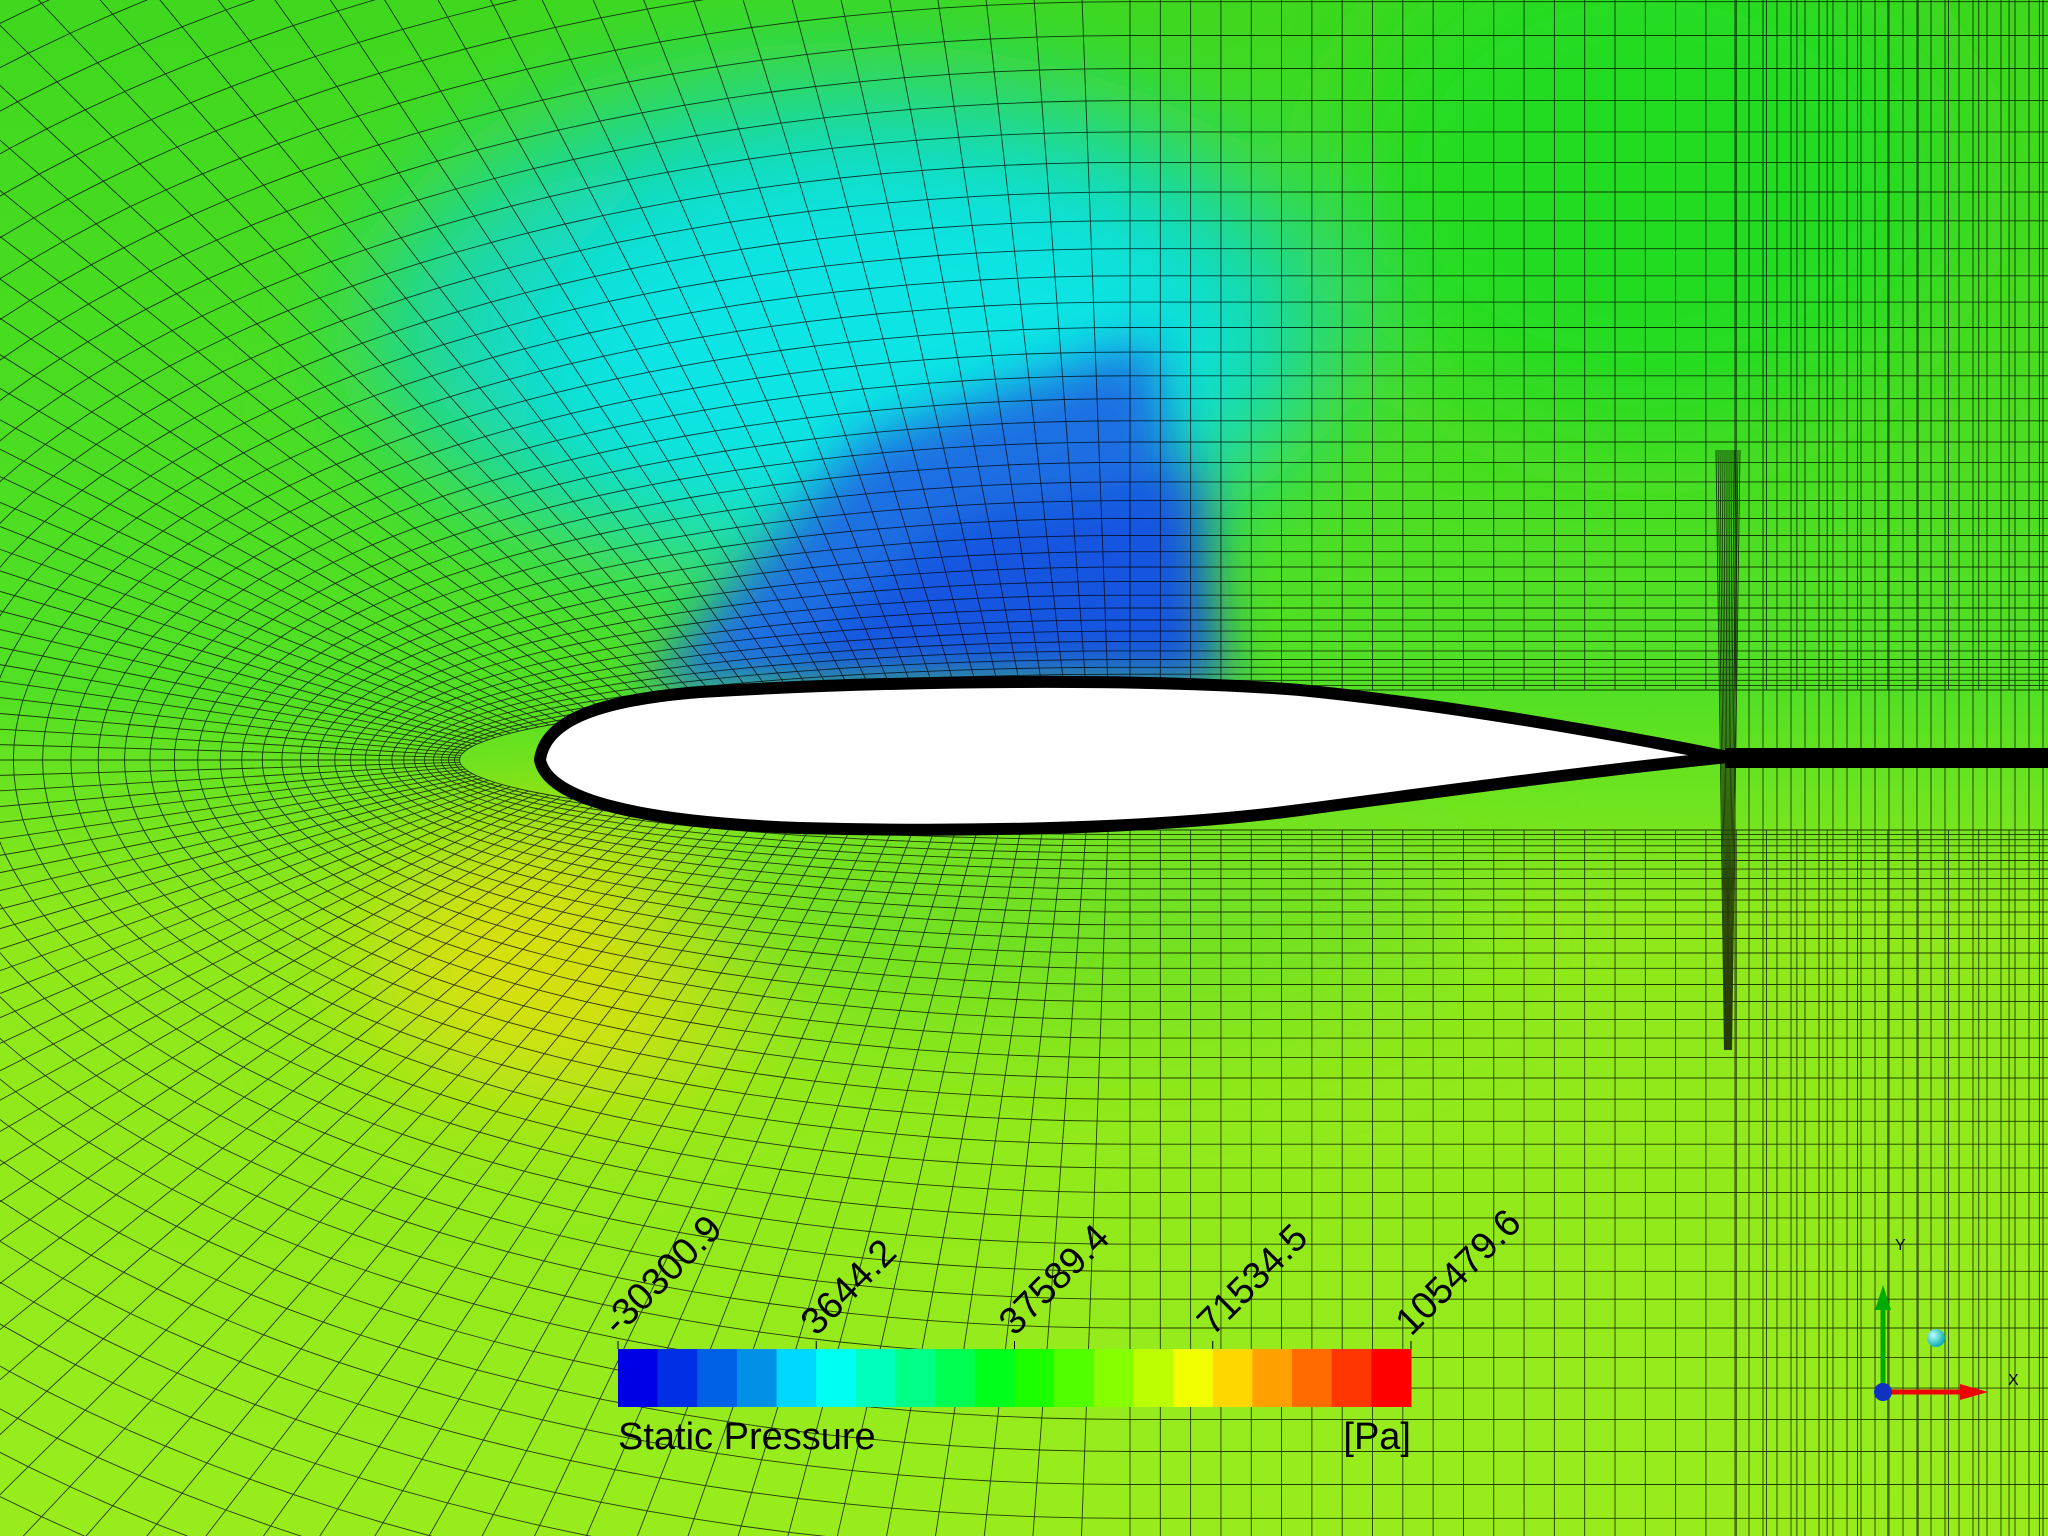  What do you see at coordinates (1886, 758) in the screenshot?
I see `wake-mesh` at bounding box center [1886, 758].